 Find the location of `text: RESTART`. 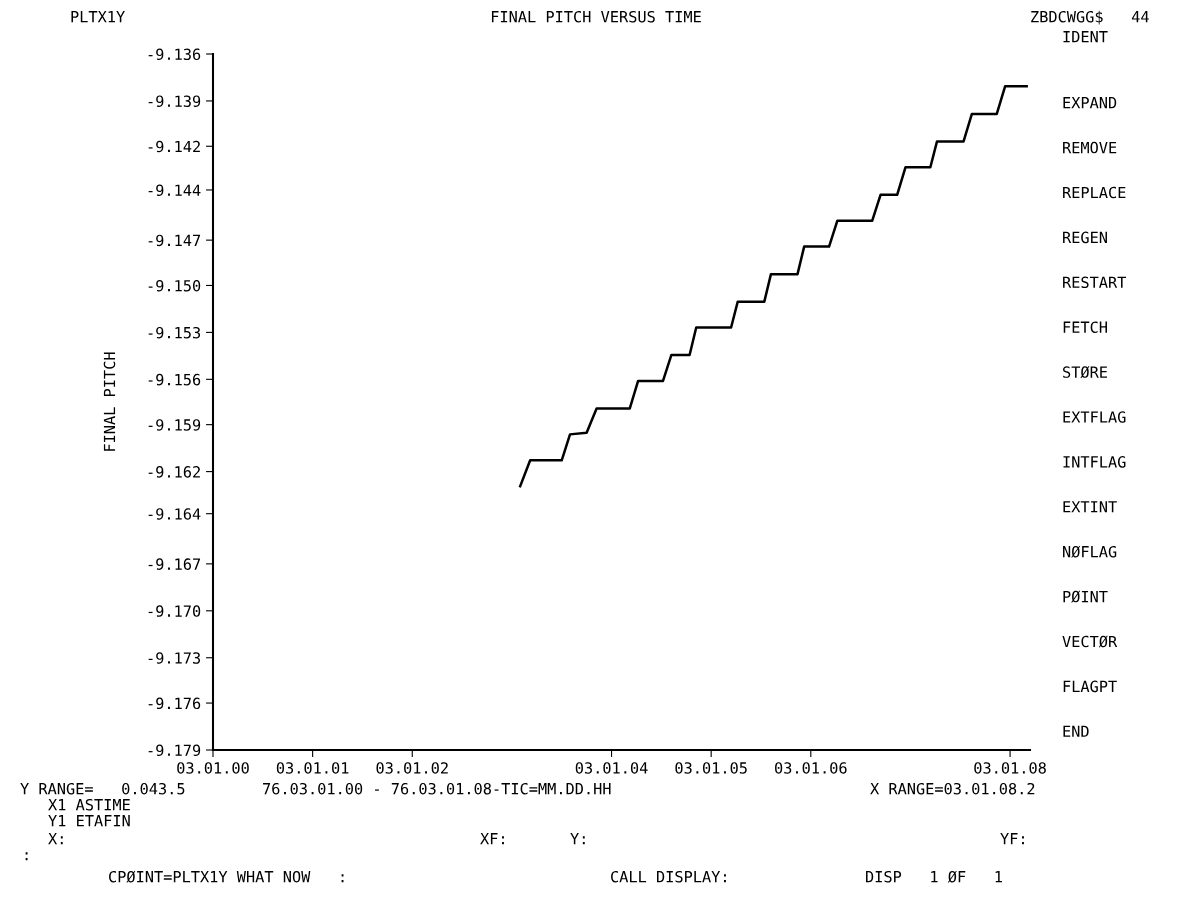

text: RESTART is located at coordinates (1095, 282).